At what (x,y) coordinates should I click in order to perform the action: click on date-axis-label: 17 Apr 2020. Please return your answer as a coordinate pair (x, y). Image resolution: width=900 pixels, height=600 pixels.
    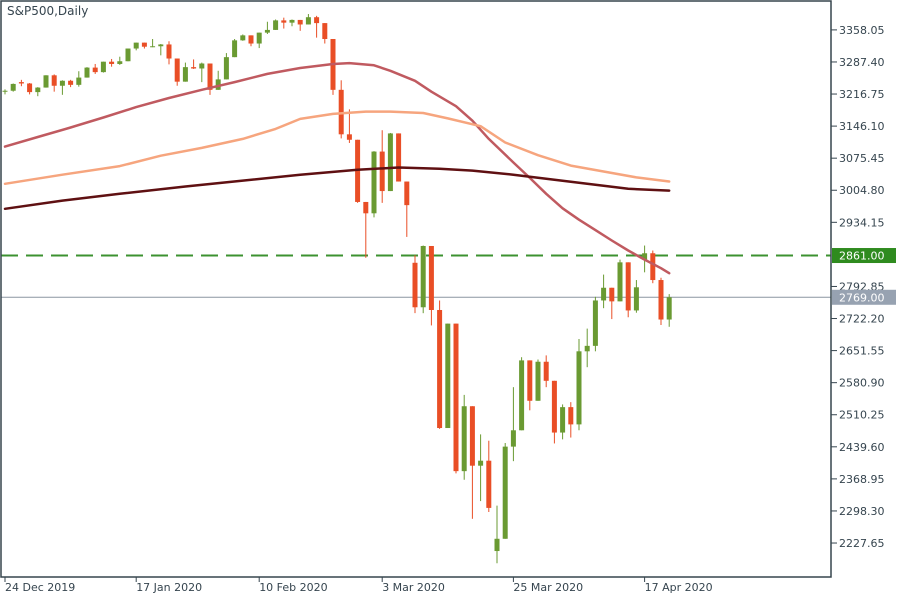
    Looking at the image, I should click on (679, 587).